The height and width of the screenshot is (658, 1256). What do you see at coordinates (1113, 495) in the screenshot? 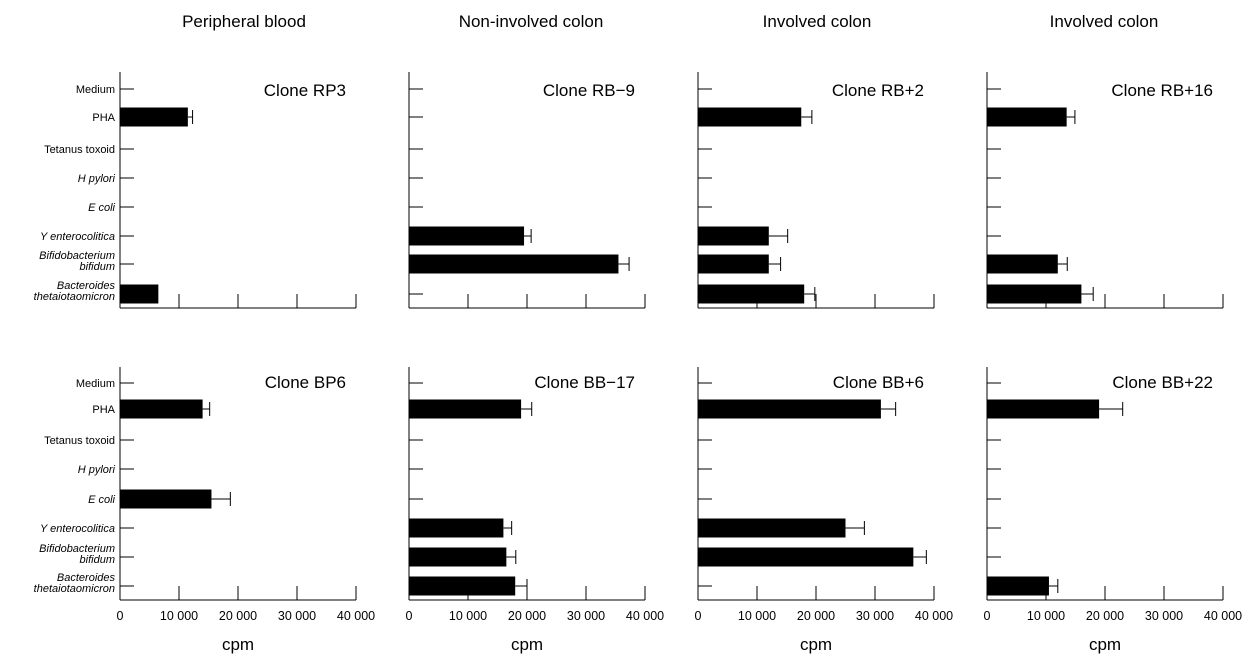
I see `panel-7: 0 10 000 20 000 30 000 40 000 Clone BB+22` at bounding box center [1113, 495].